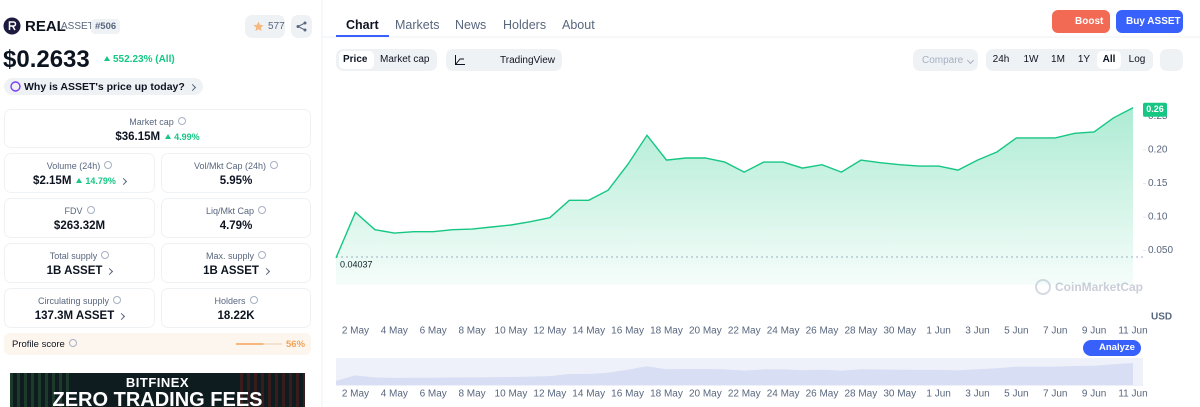 This screenshot has width=1200, height=407. I want to click on x-tick-label: 12 May, so click(549, 331).